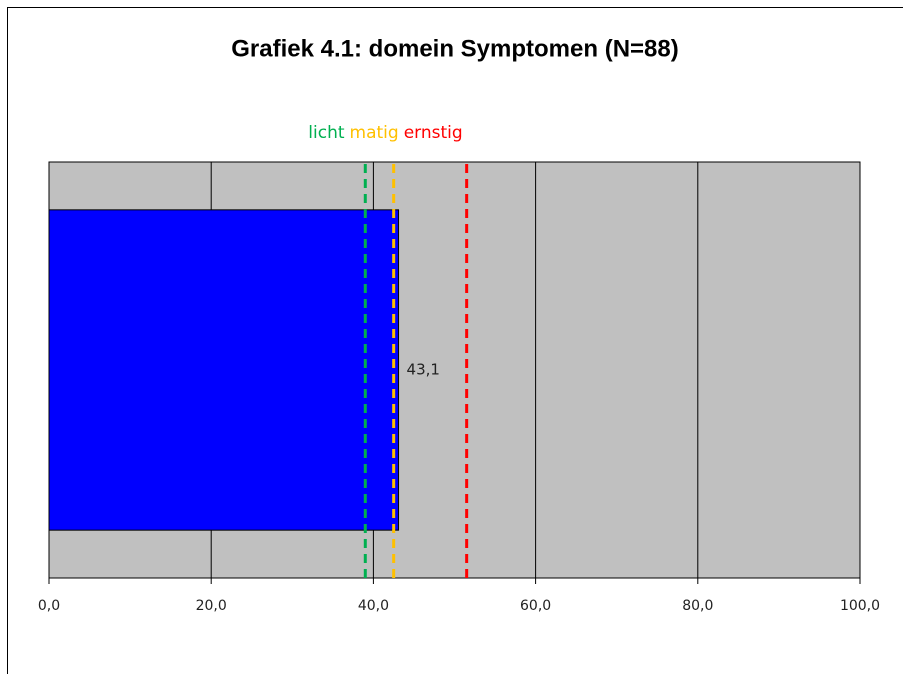 Image resolution: width=903 pixels, height=678 pixels. Describe the element at coordinates (697, 606) in the screenshot. I see `x-tick-label: 80,0` at that location.